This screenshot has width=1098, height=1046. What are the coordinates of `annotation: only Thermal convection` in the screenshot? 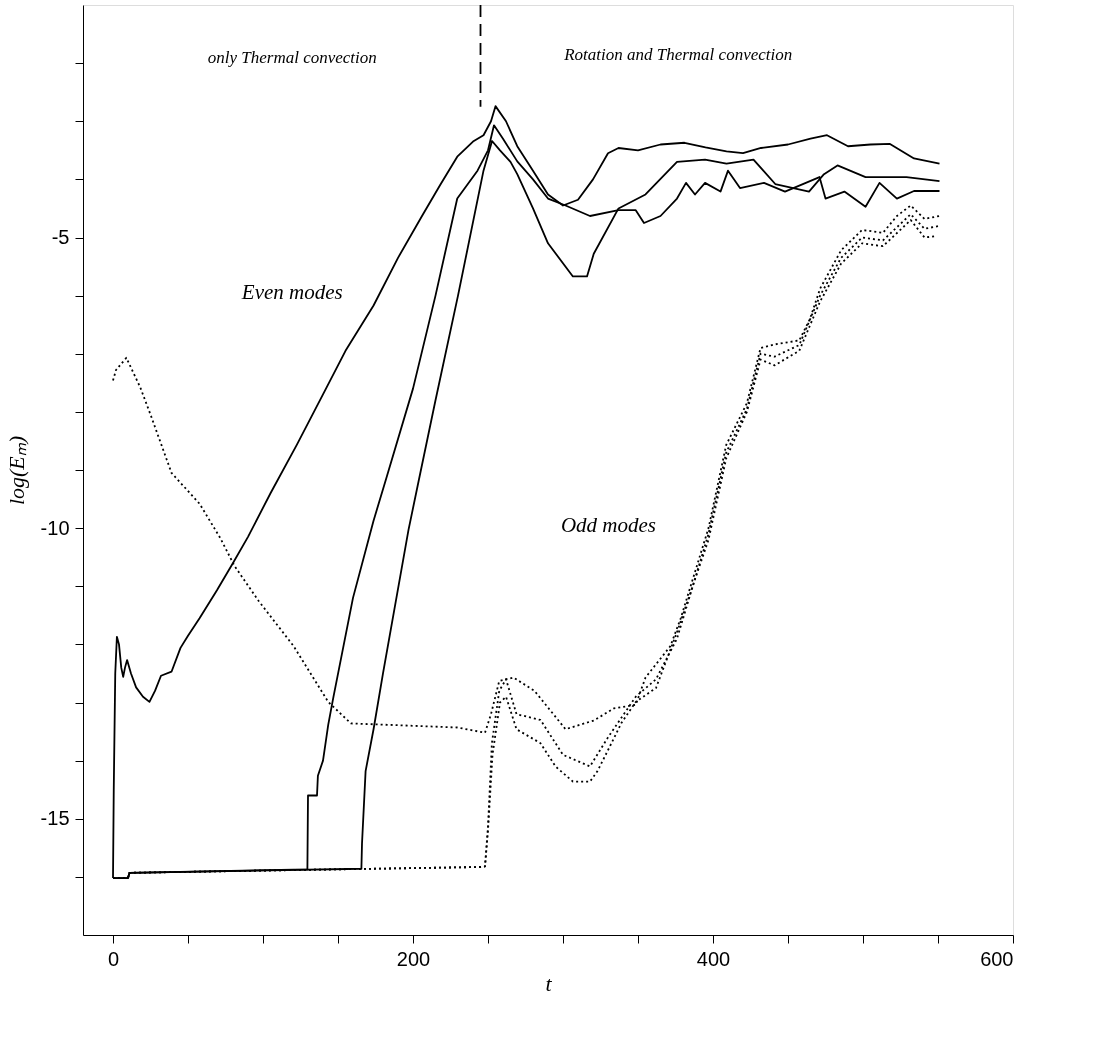 It's located at (292, 58).